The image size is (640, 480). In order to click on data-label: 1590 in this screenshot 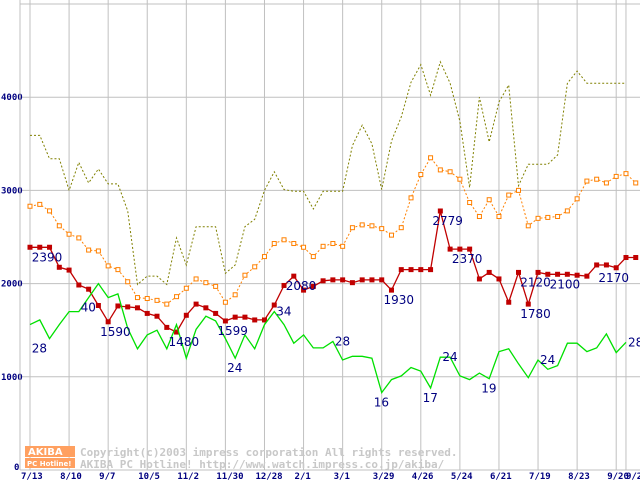, I will do `click(115, 332)`.